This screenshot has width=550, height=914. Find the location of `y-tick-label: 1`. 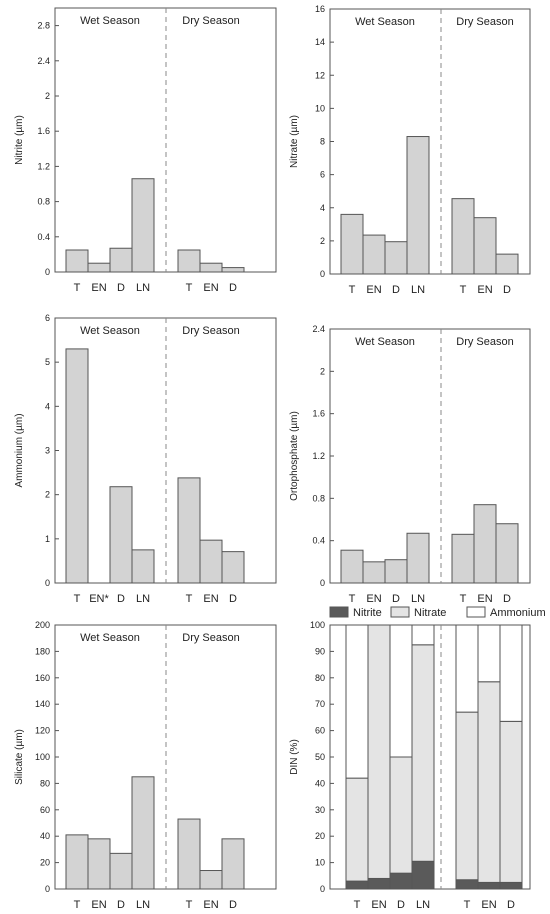

y-tick-label: 1 is located at coordinates (47, 539).